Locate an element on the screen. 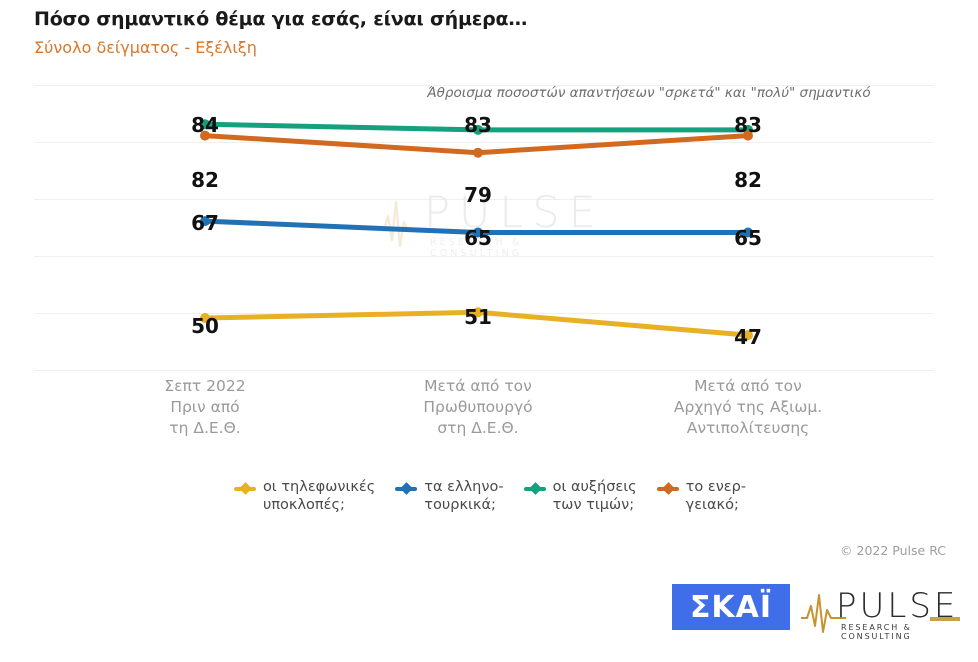  legend-item-telephone-taps: οι τηλεφωνικές υποκλοπές; is located at coordinates (304, 496).